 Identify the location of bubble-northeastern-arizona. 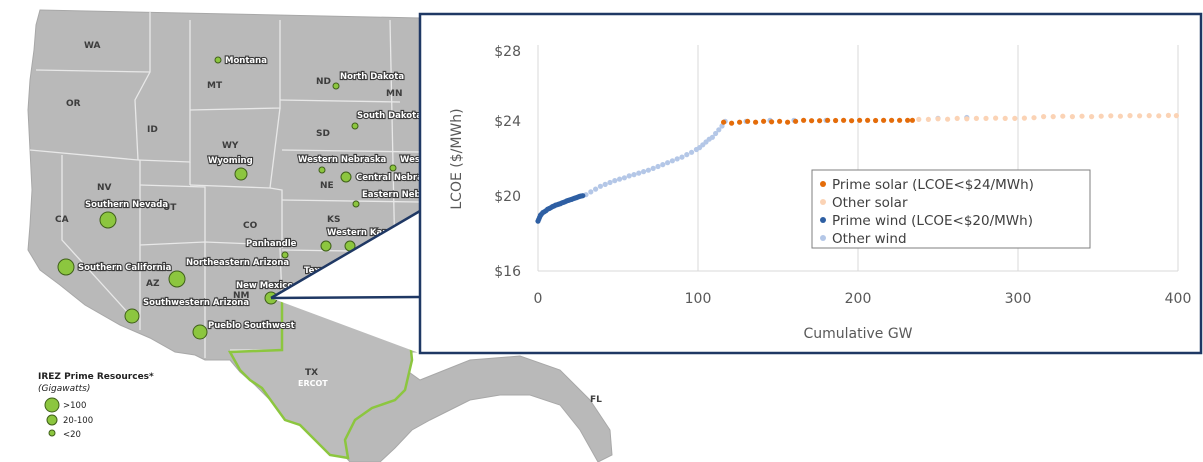
(177, 279).